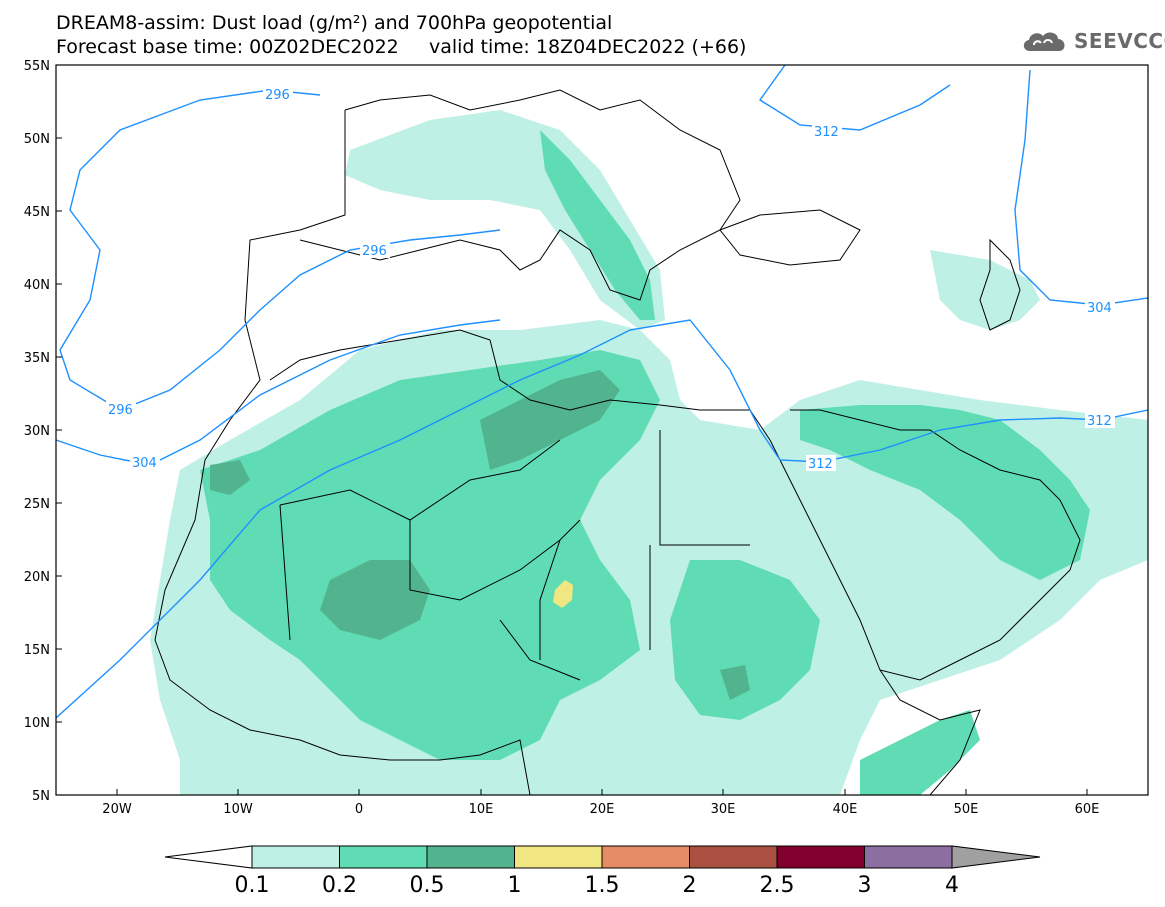 The height and width of the screenshot is (907, 1165). Describe the element at coordinates (790, 237) in the screenshot. I see `coastline-black-sea` at that location.